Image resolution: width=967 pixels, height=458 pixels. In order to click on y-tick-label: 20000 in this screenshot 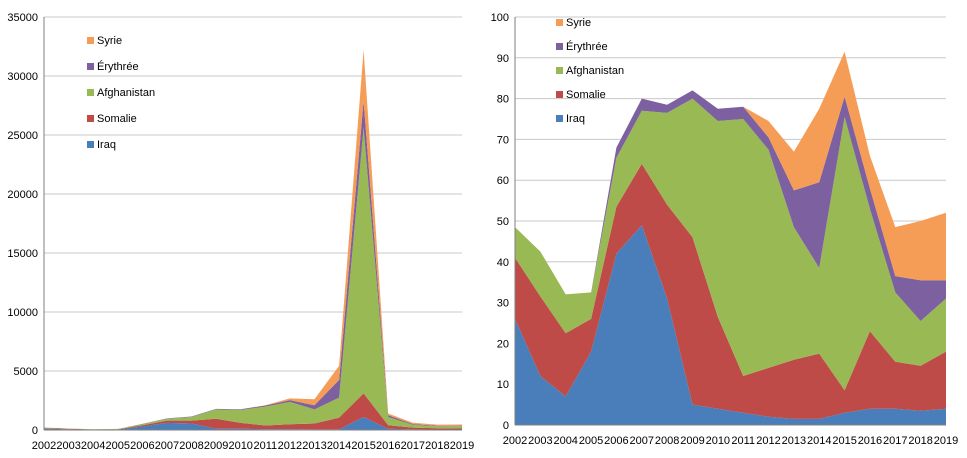, I will do `click(22, 195)`.